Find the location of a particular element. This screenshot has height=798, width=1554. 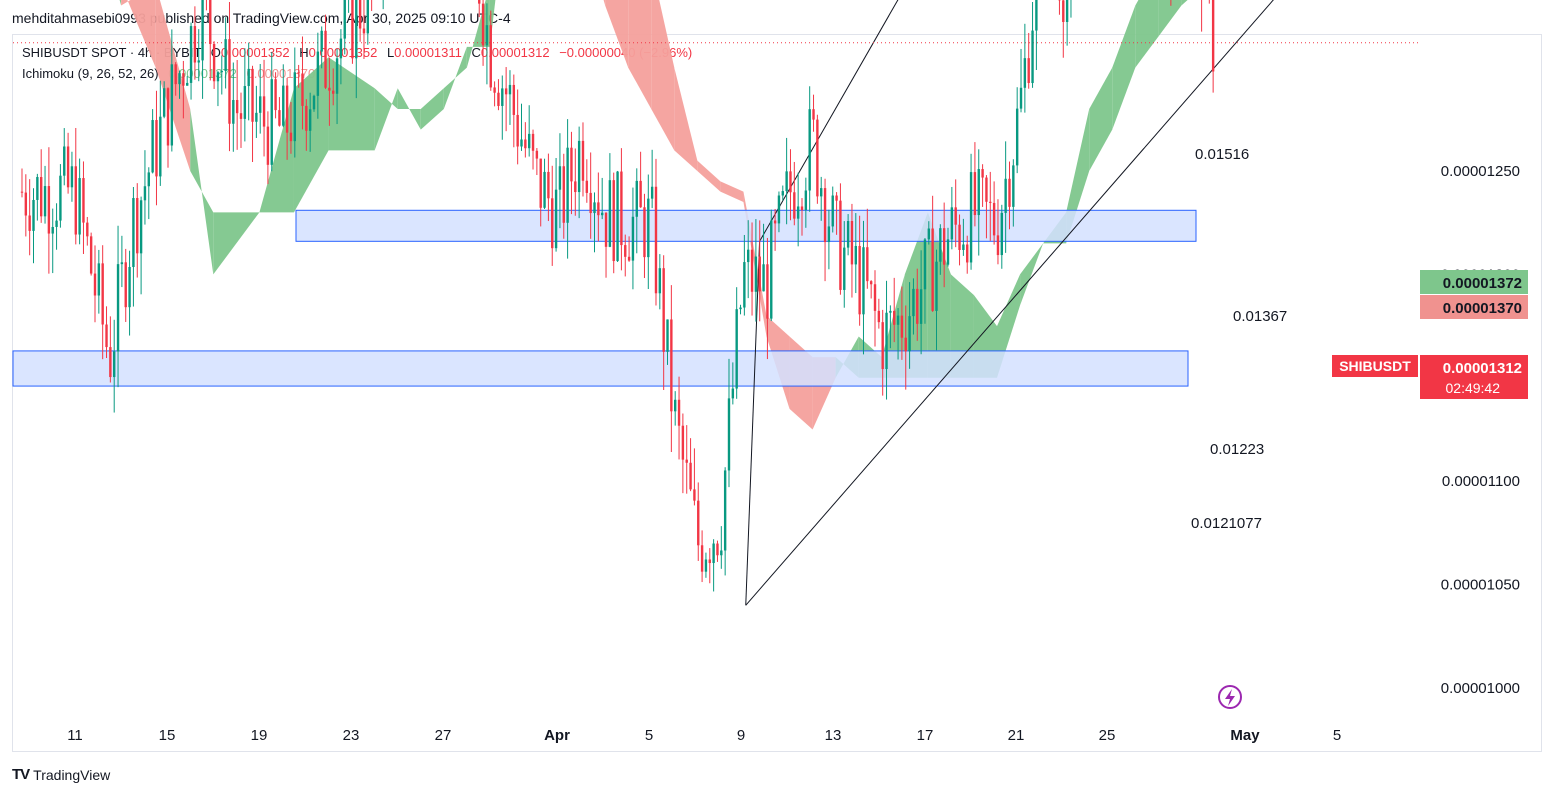

high-label: H is located at coordinates (304, 52).